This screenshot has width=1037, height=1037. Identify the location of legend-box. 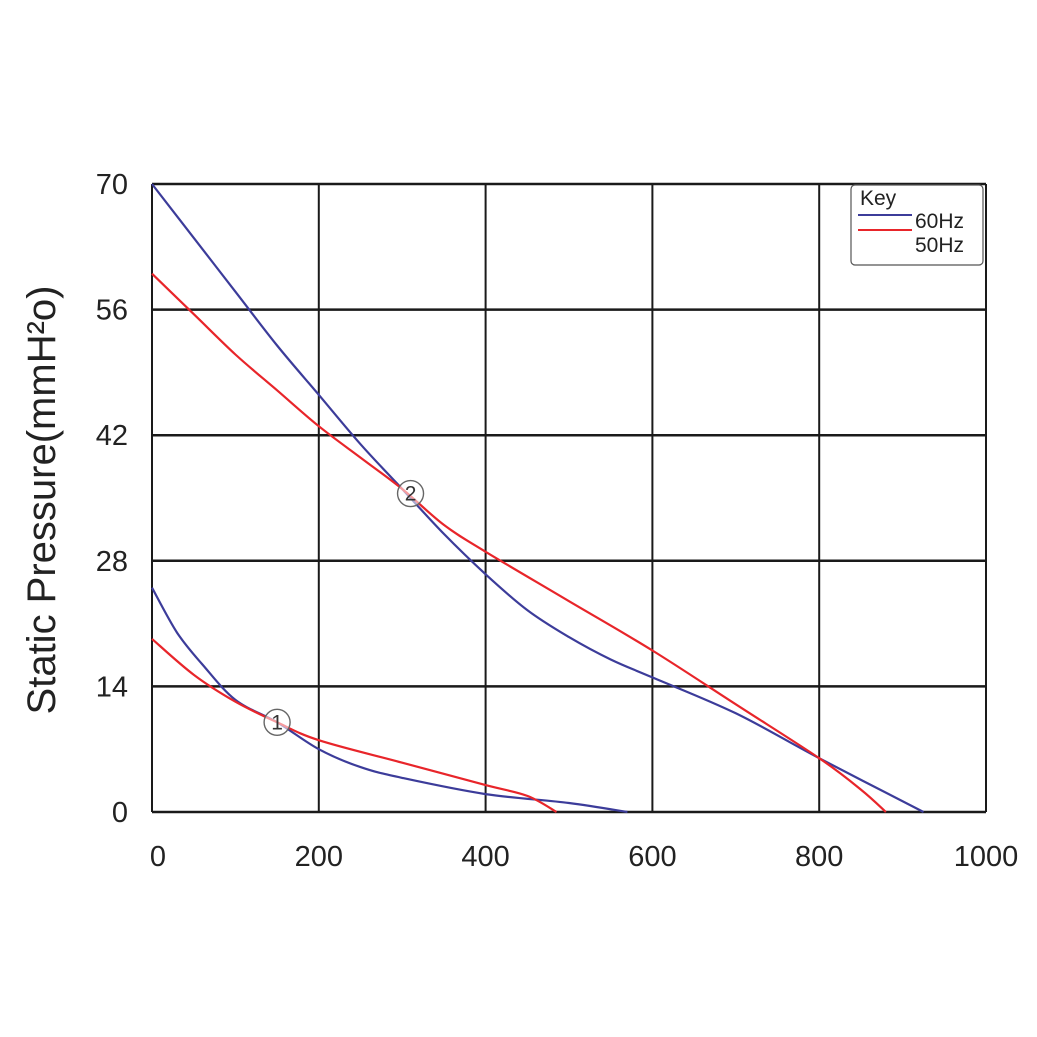
(917, 225).